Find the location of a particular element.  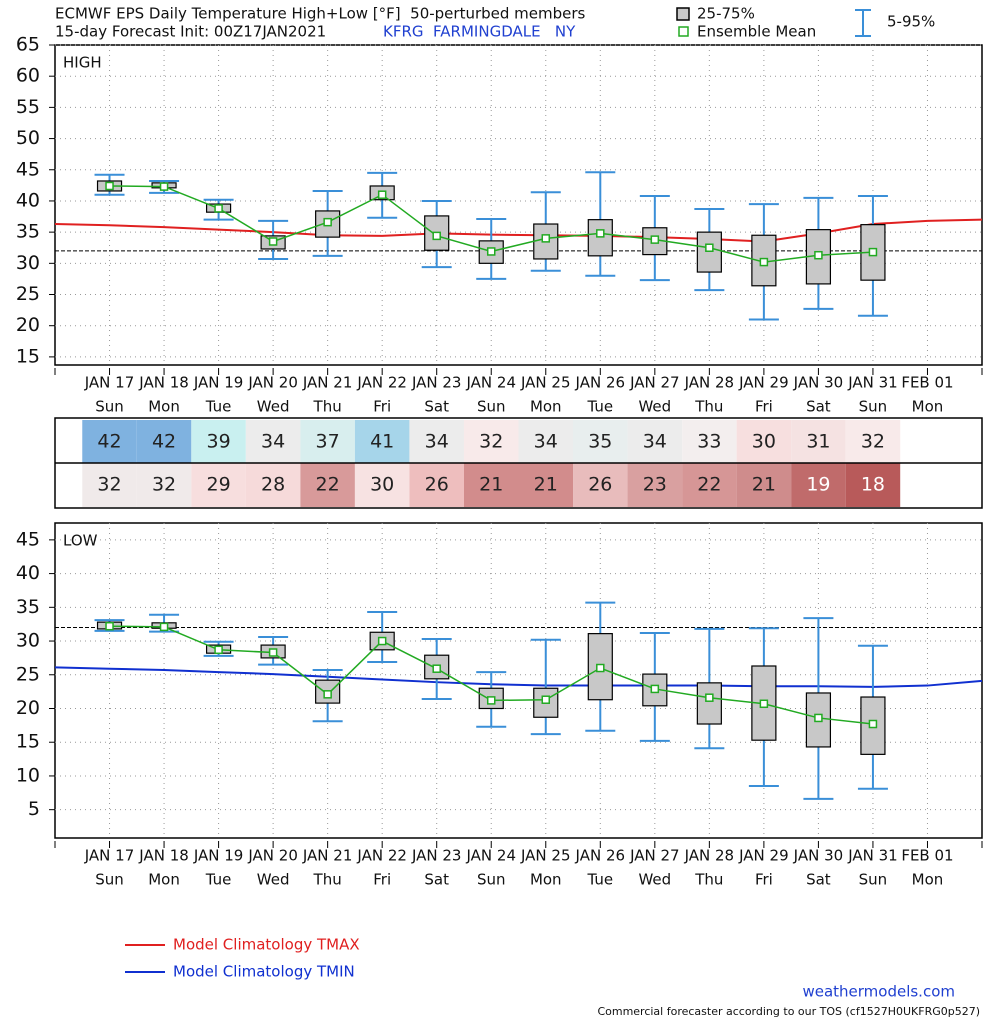

x-tick-label: JAN 22 is located at coordinates (381, 383).